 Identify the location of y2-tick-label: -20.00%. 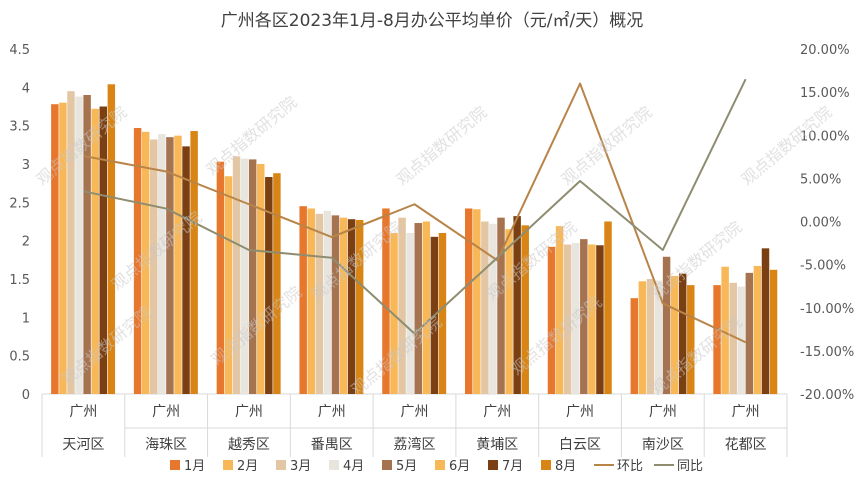
(827, 395).